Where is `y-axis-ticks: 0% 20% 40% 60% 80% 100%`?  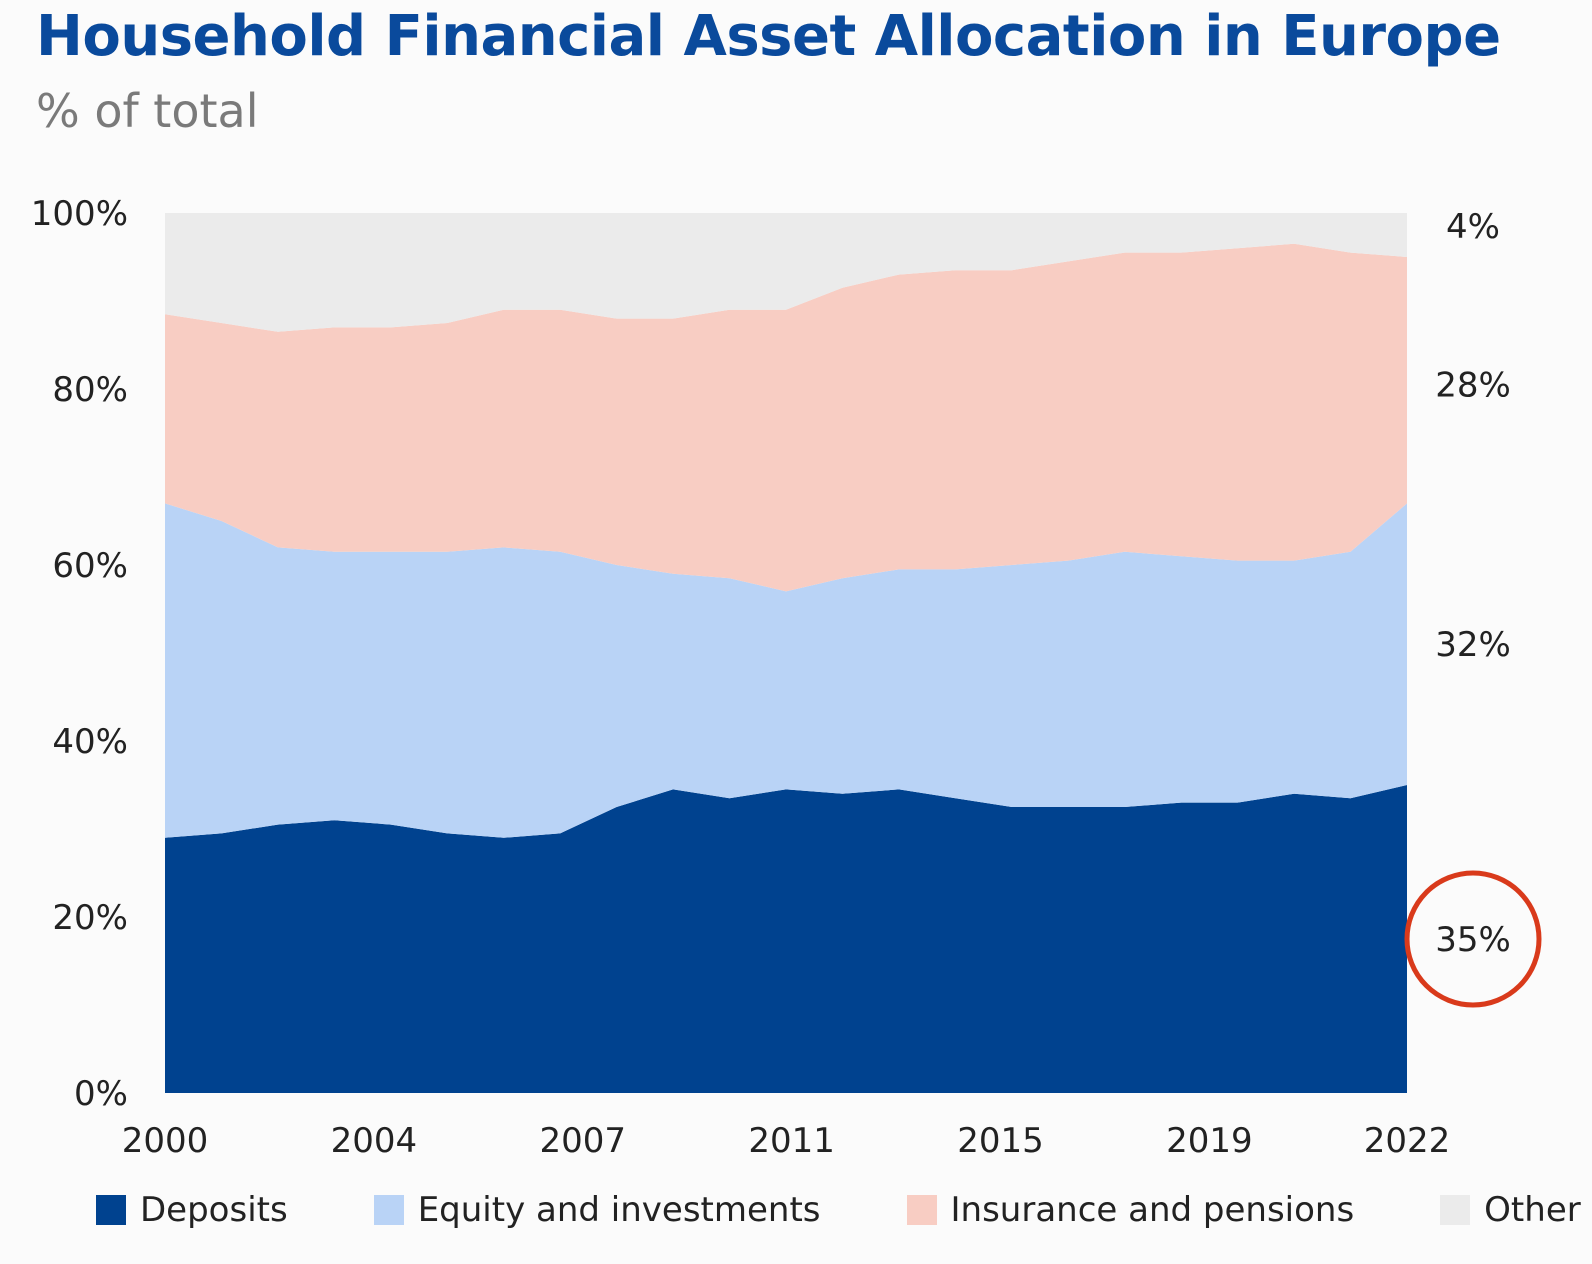 y-axis-ticks: 0% 20% 40% 60% 80% 100% is located at coordinates (79, 654).